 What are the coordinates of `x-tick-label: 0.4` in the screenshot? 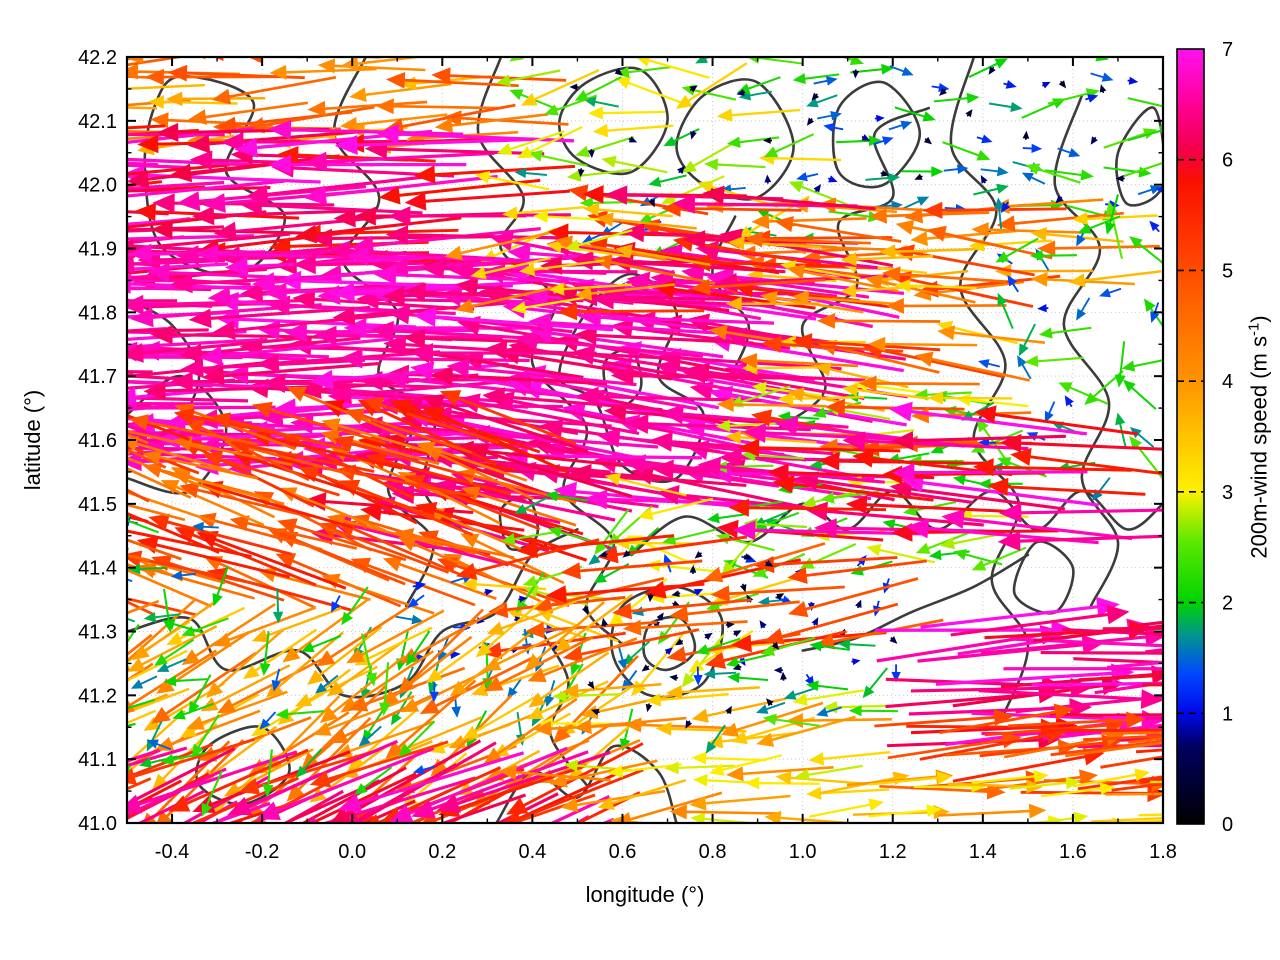 It's located at (532, 852).